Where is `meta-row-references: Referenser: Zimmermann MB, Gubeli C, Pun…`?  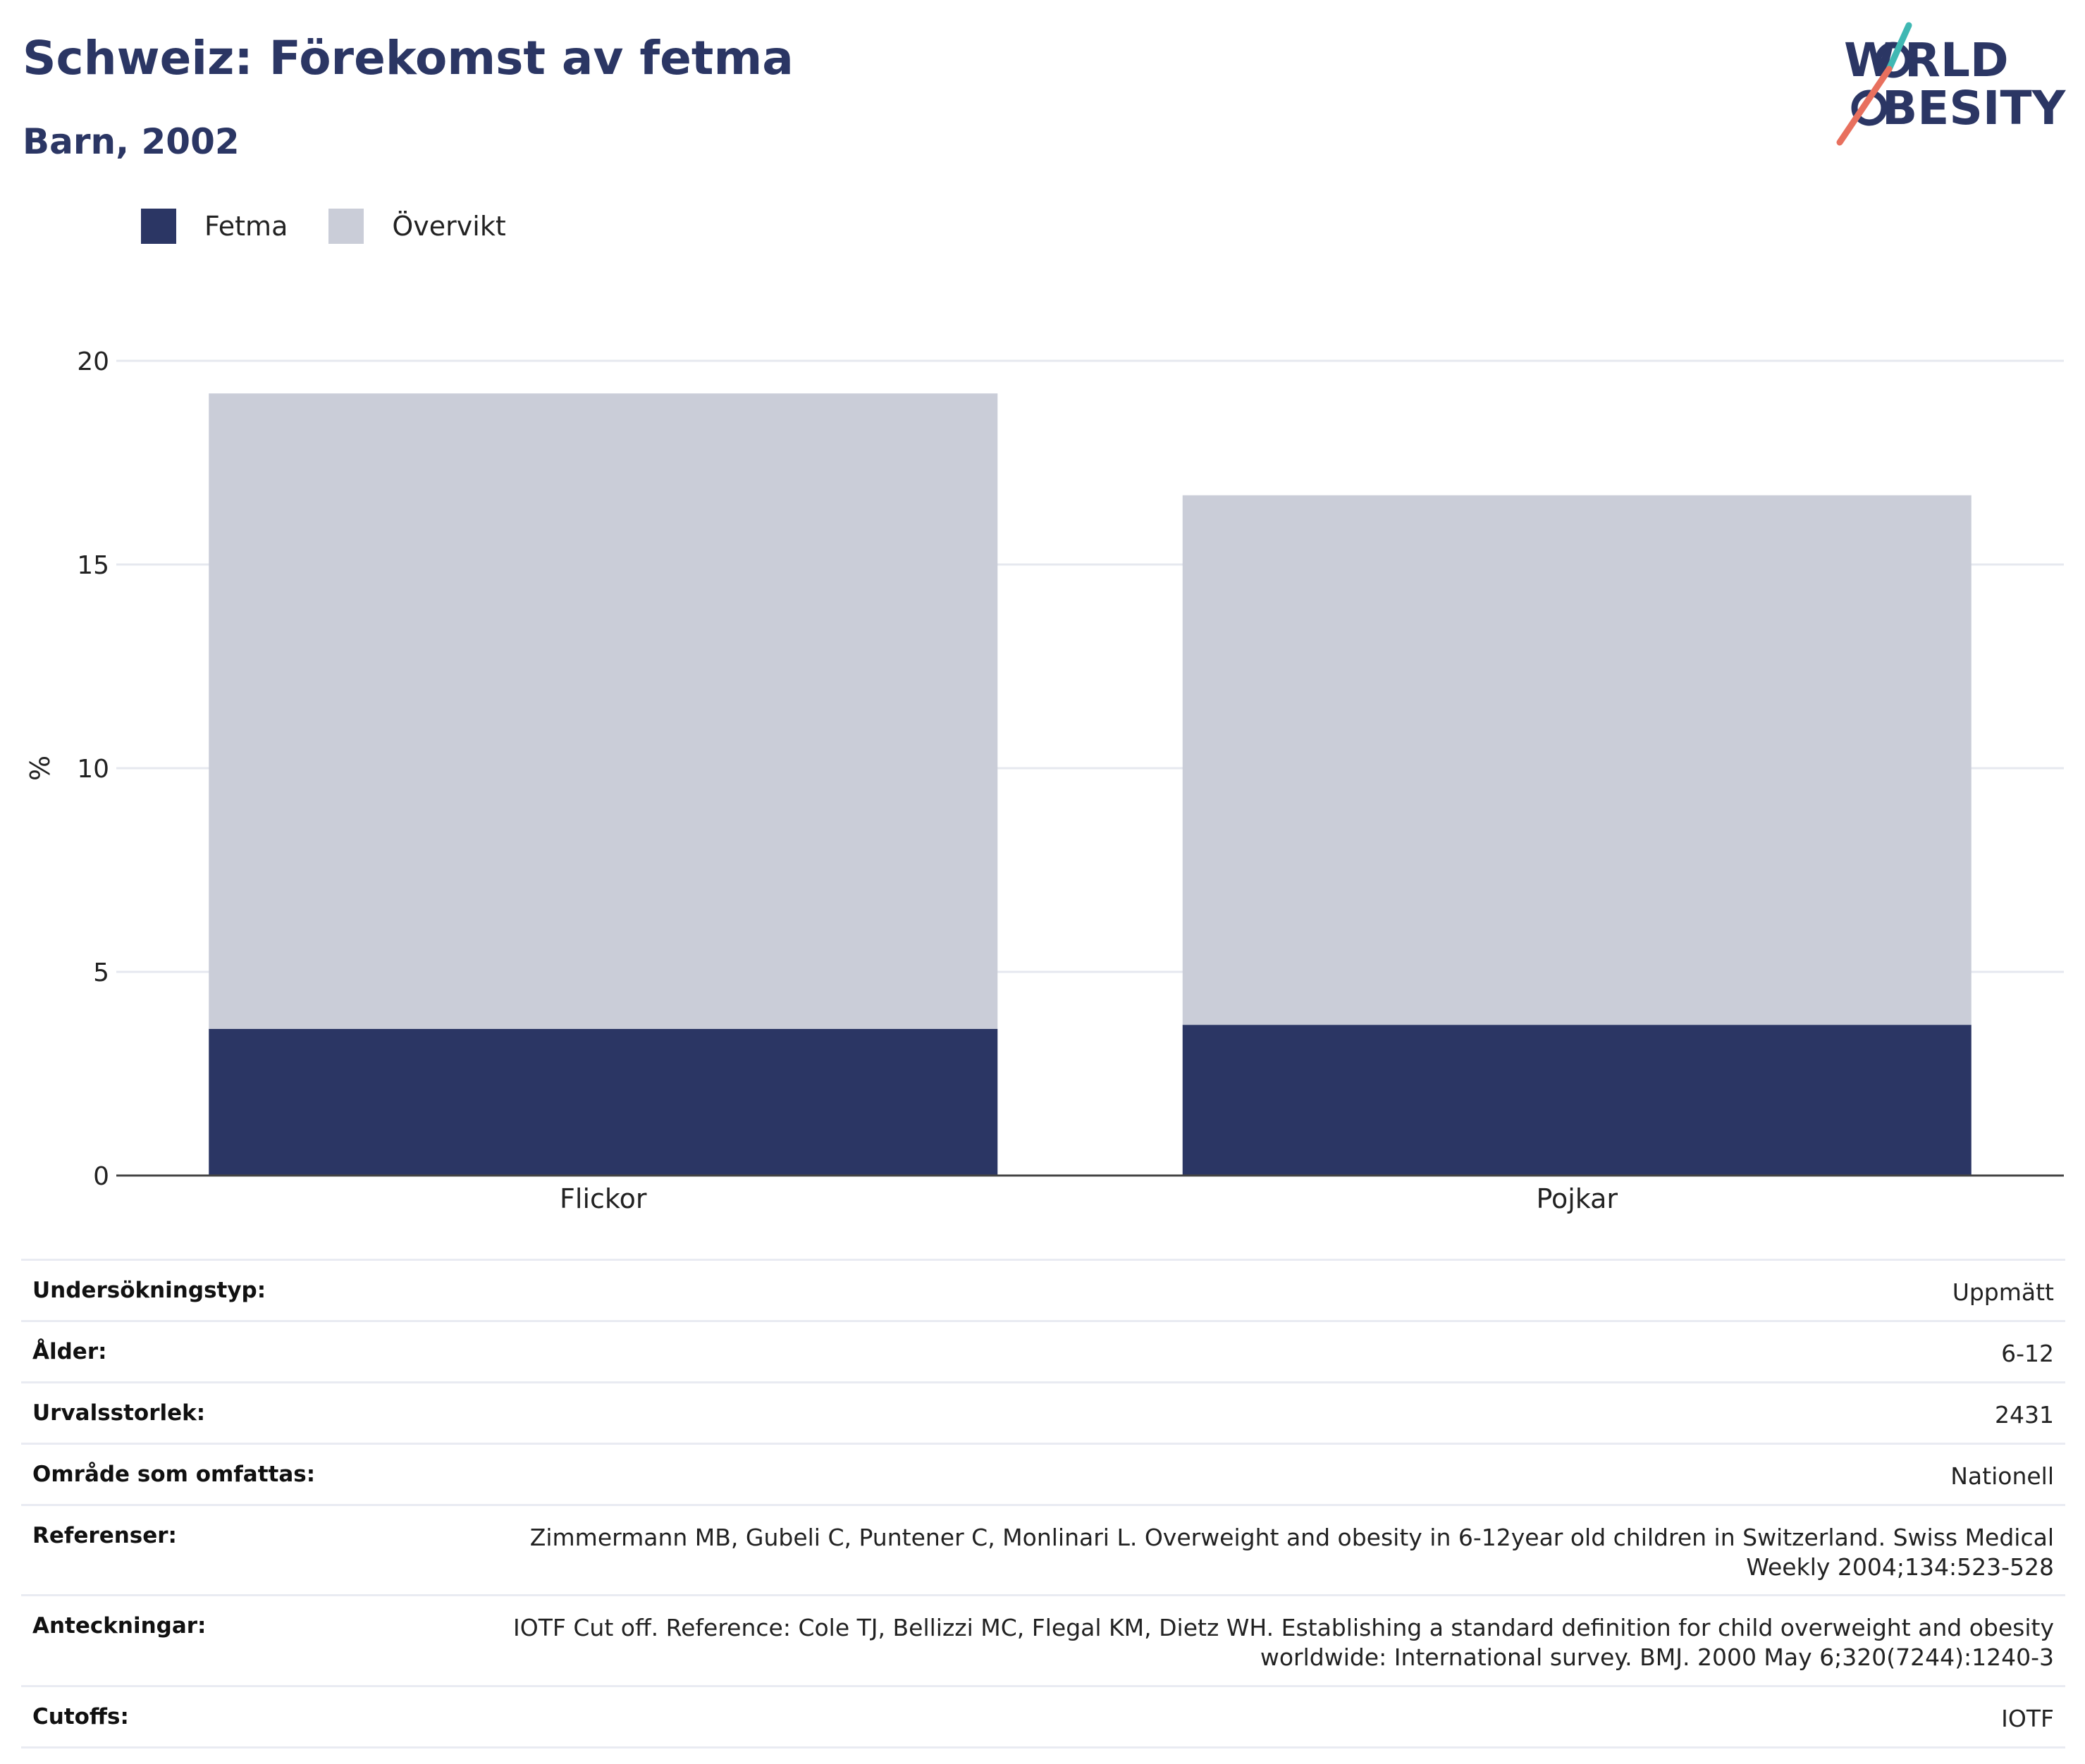 meta-row-references: Referenser: Zimmermann MB, Gubeli C, Pun… is located at coordinates (1043, 1549).